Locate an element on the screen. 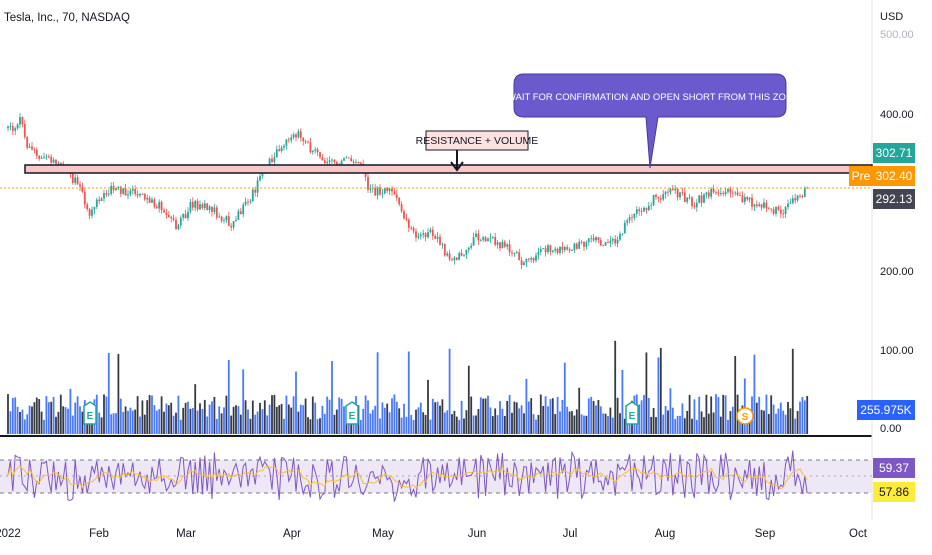 The width and height of the screenshot is (932, 555). time-label: Jun is located at coordinates (477, 534).